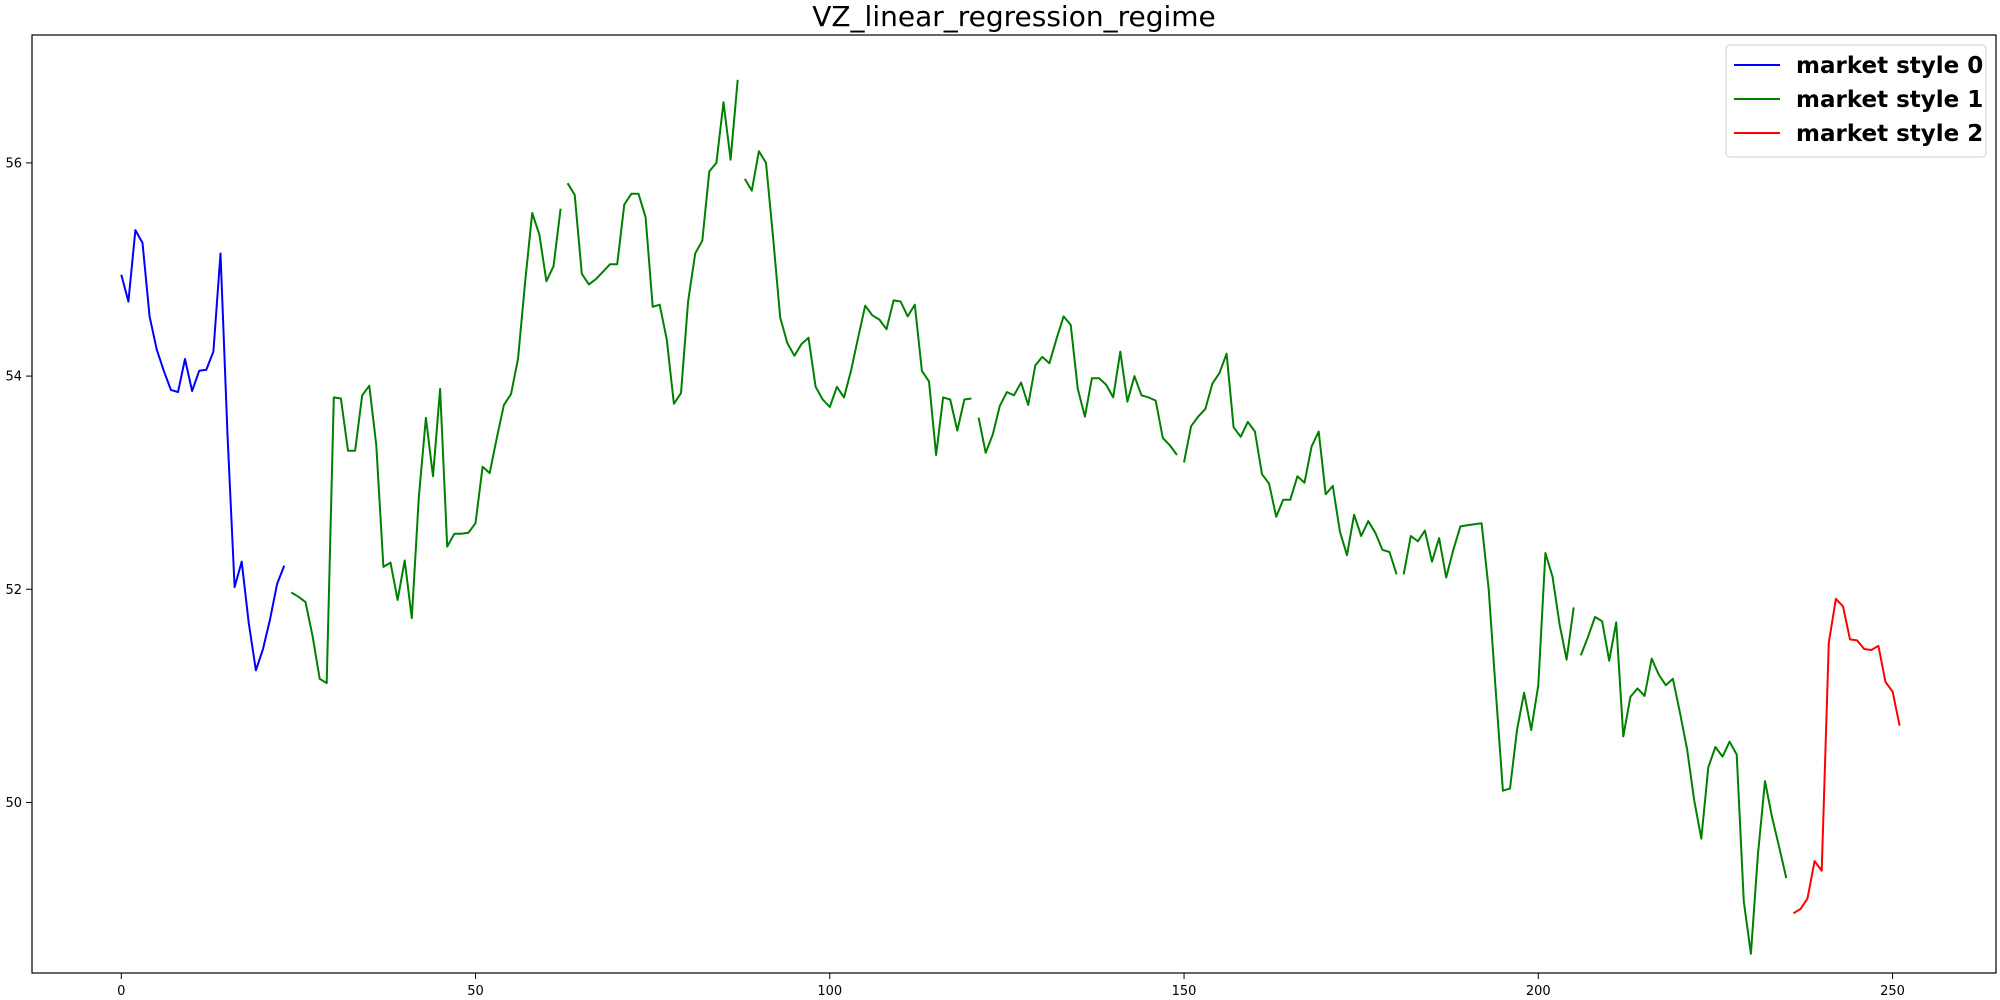 Image resolution: width=2000 pixels, height=1000 pixels. Describe the element at coordinates (1011, 986) in the screenshot. I see `x-axis: 0 50 100 150 200 250` at that location.